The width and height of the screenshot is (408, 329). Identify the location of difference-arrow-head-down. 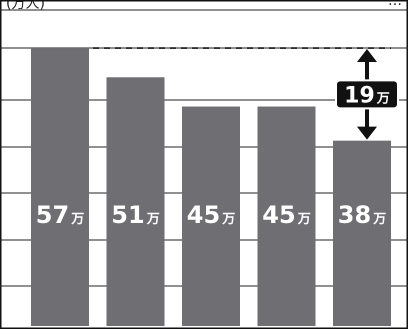
(367, 133).